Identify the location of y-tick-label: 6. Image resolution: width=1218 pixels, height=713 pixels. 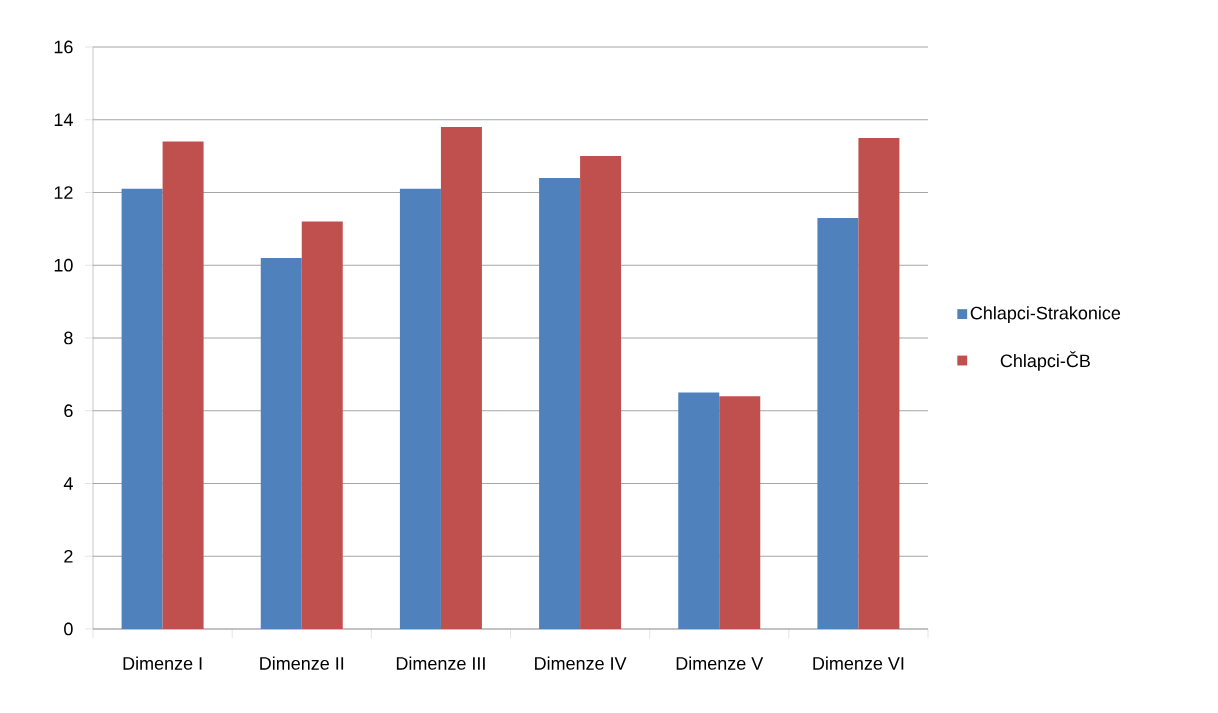
(68, 411).